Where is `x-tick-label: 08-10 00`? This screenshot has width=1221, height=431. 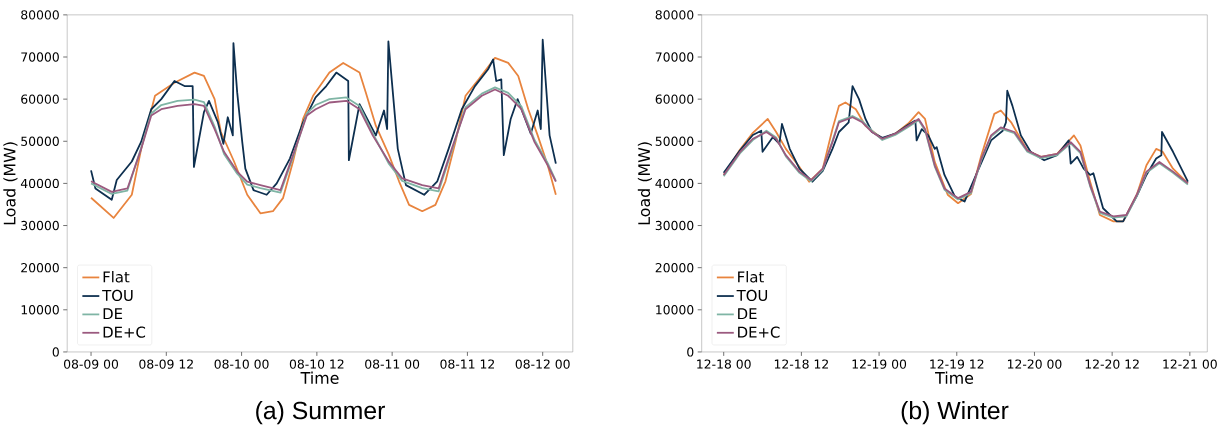
x-tick-label: 08-10 00 is located at coordinates (241, 364).